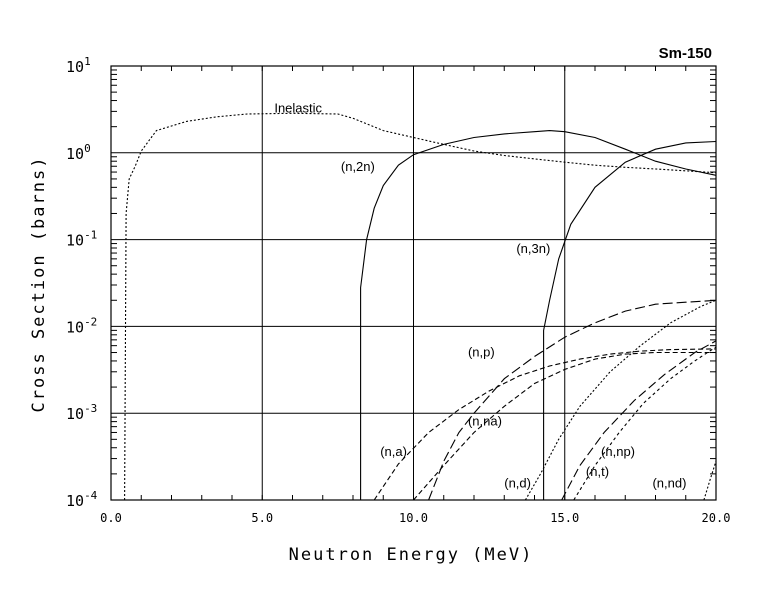  Describe the element at coordinates (81, 412) in the screenshot. I see `y-tick-label: 10⁻³` at that location.